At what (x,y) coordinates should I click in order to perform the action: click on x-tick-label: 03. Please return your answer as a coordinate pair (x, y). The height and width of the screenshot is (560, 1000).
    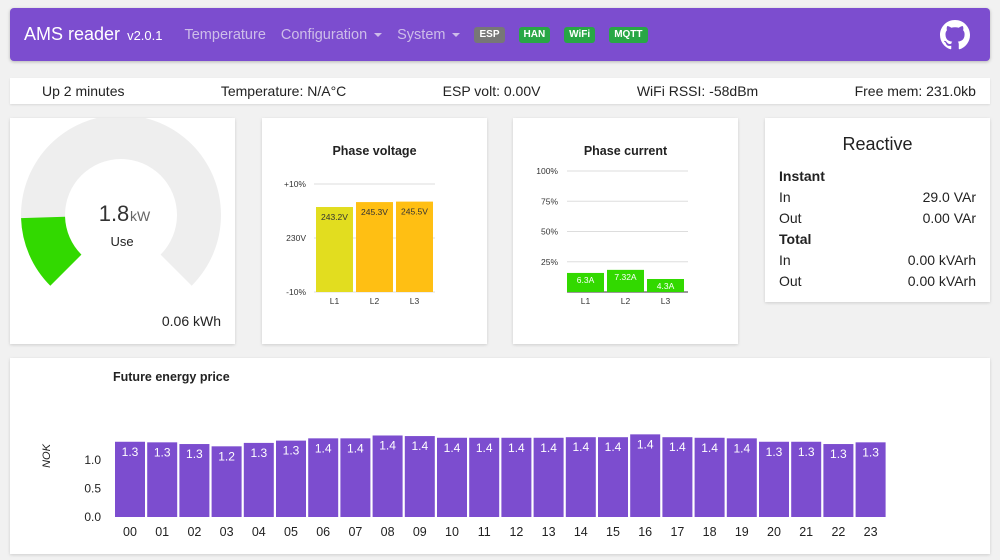
    Looking at the image, I should click on (227, 532).